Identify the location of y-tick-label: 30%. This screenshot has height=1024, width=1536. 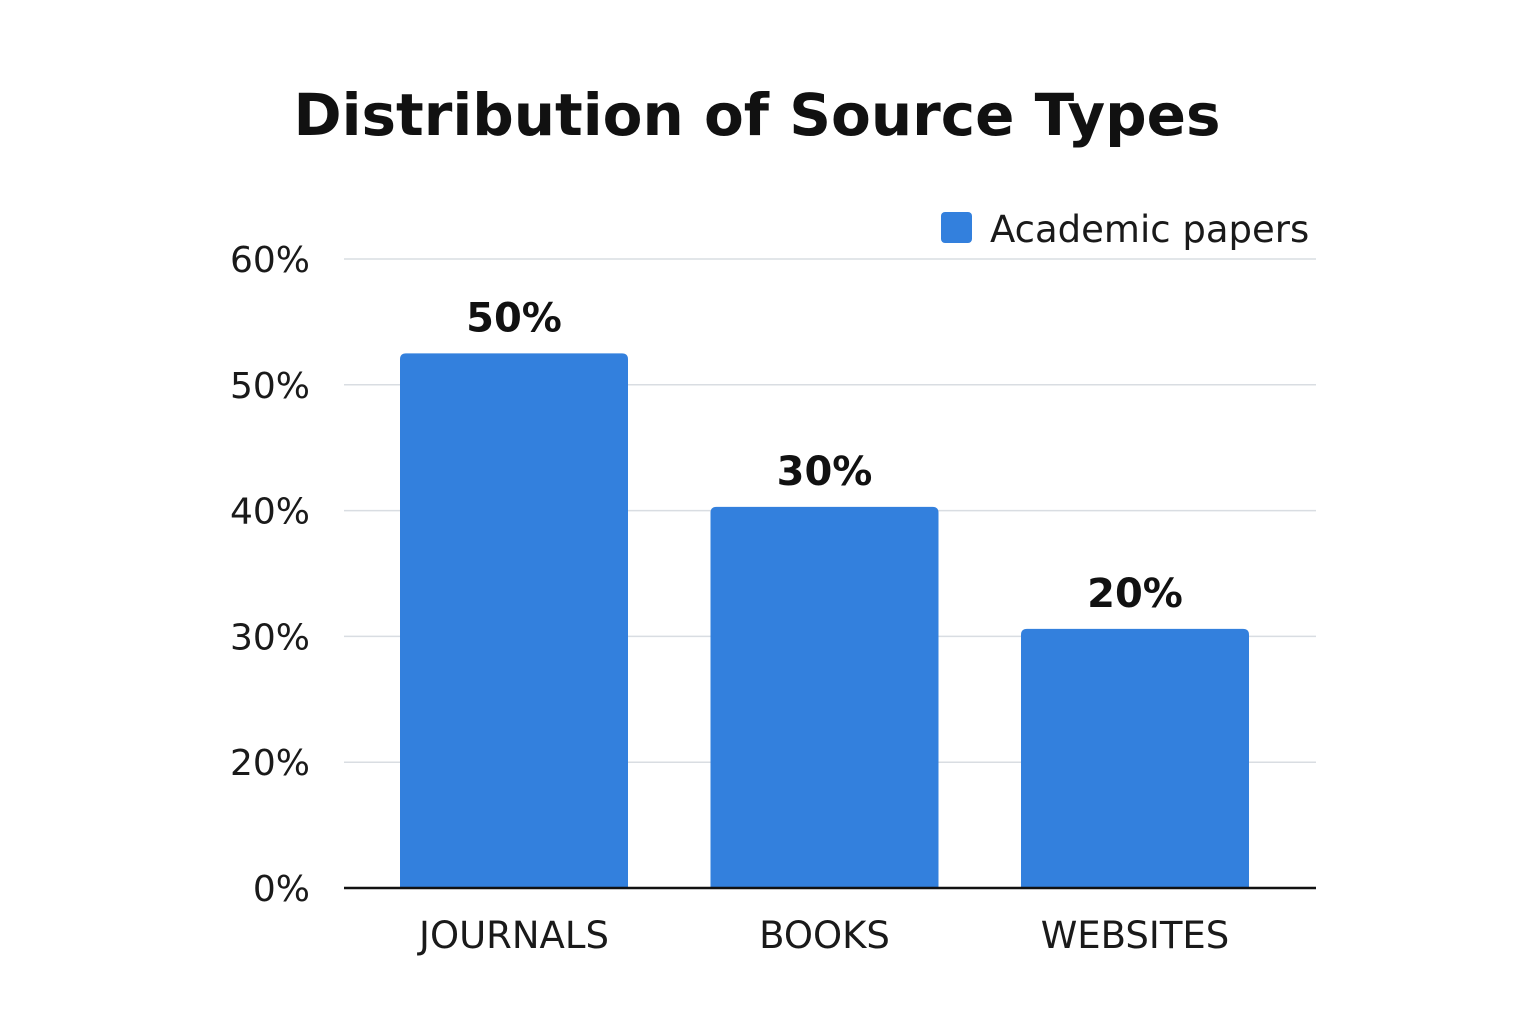
(270, 637).